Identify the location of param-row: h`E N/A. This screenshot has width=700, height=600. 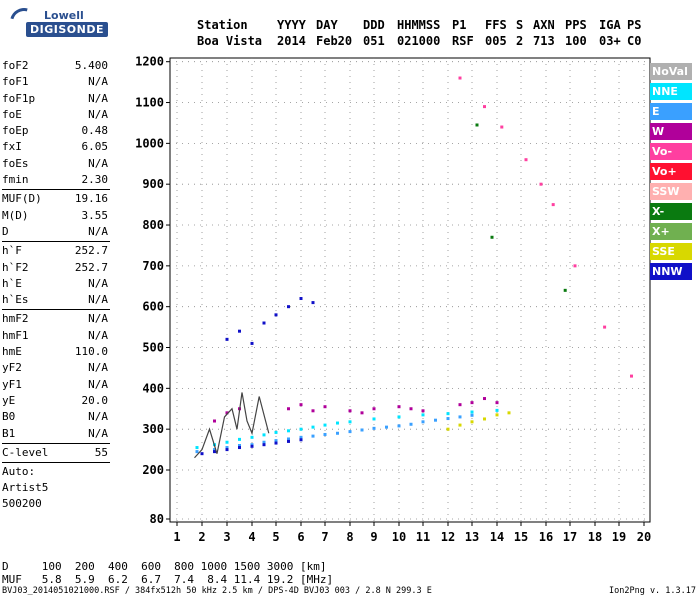
(56, 284).